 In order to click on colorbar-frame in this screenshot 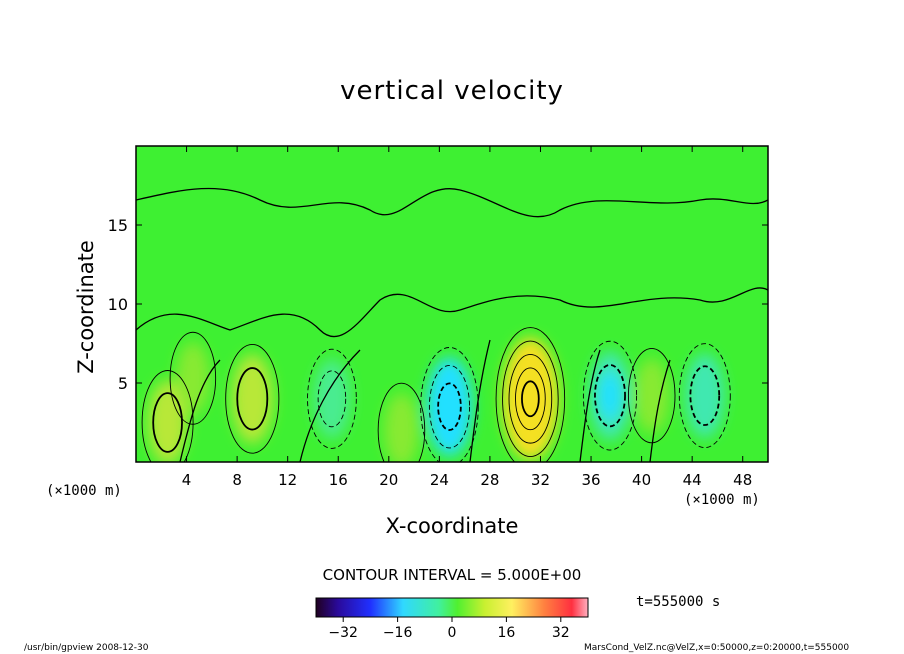, I will do `click(452, 607)`.